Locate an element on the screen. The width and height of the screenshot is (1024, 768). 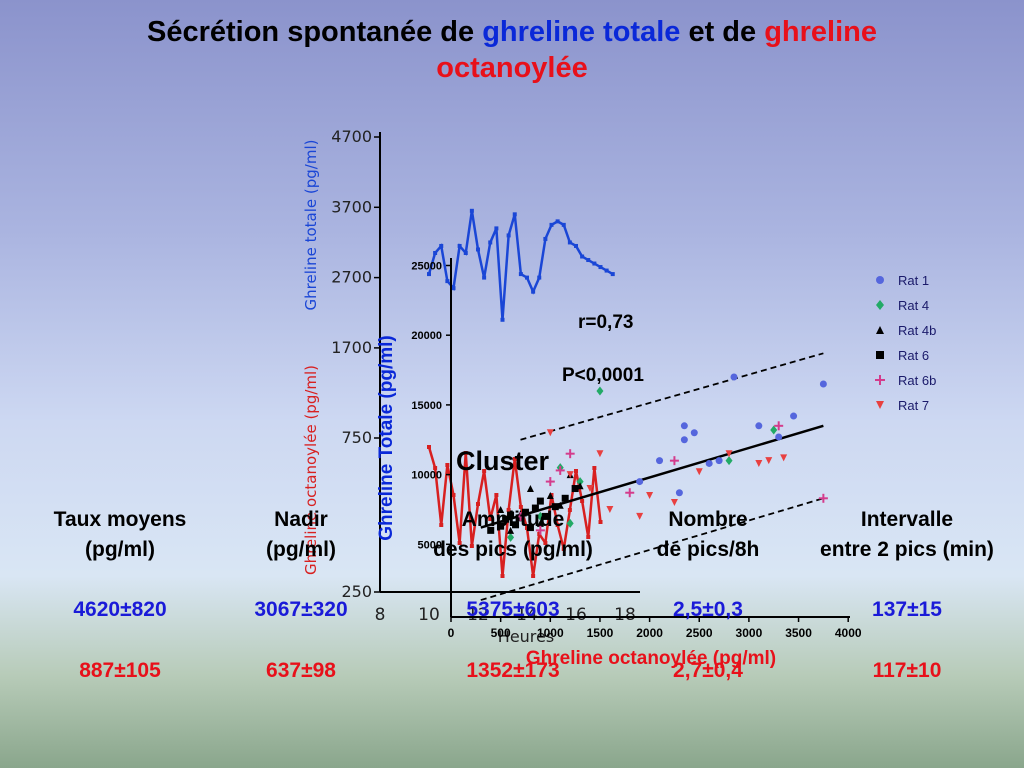
scatter-y-tick-label: 25000 is located at coordinates (426, 267).